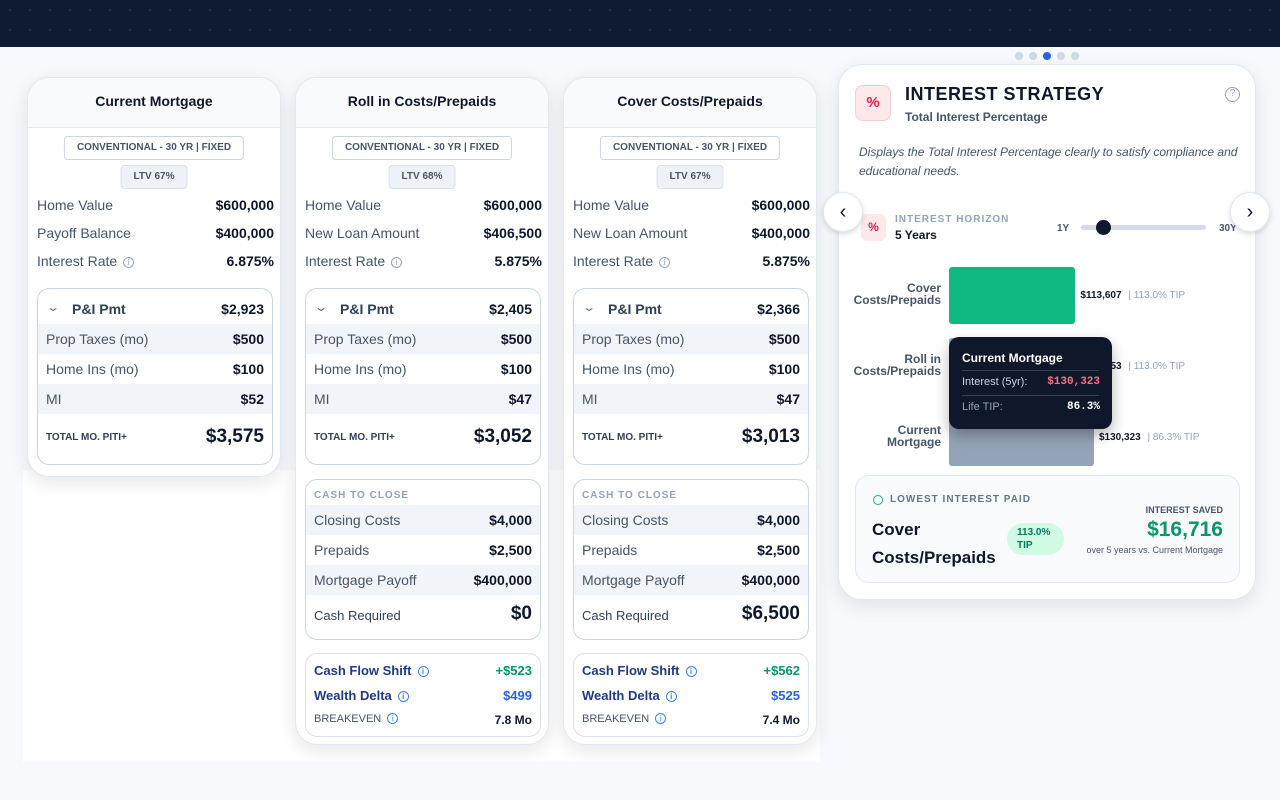  Describe the element at coordinates (952, 219) in the screenshot. I see `horizon-label: INTEREST HORIZON` at that location.